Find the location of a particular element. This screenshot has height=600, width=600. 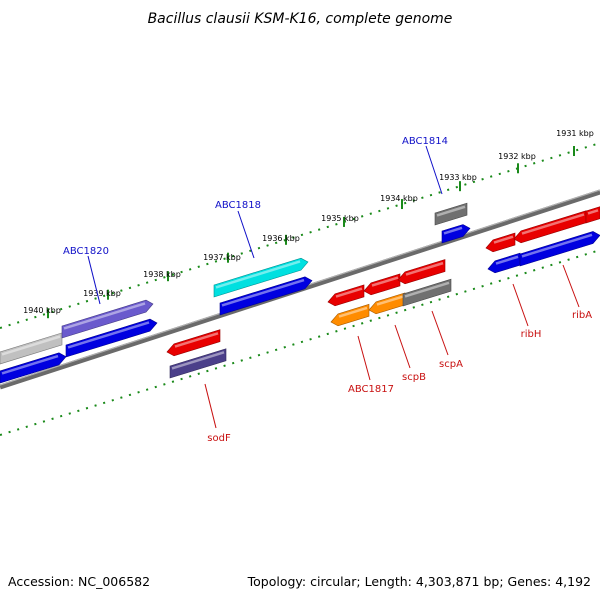

gene-label: ABC1820 is located at coordinates (86, 251).